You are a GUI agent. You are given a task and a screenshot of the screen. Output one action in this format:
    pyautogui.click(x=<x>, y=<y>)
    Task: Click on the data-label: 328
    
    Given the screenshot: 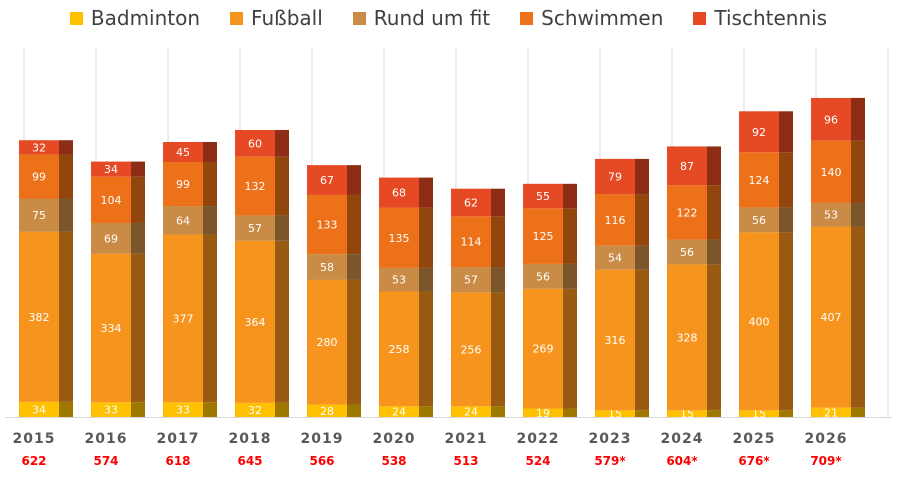 What is the action you would take?
    pyautogui.click(x=687, y=337)
    